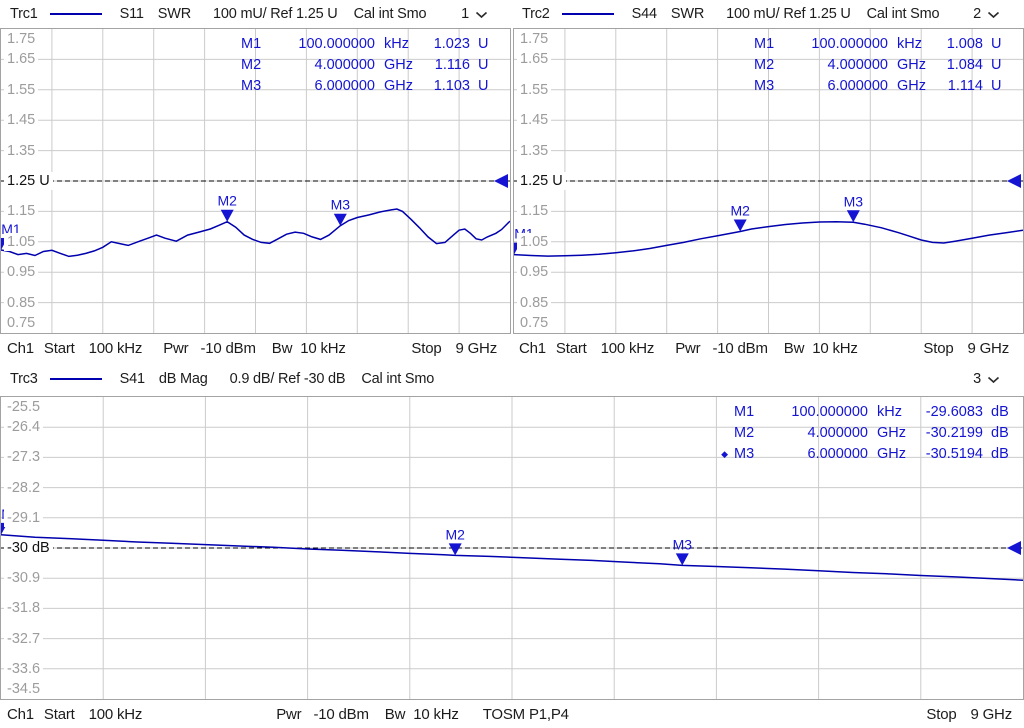 The width and height of the screenshot is (1024, 728). Describe the element at coordinates (451, 44) in the screenshot. I see `marker-value: 1.023` at that location.